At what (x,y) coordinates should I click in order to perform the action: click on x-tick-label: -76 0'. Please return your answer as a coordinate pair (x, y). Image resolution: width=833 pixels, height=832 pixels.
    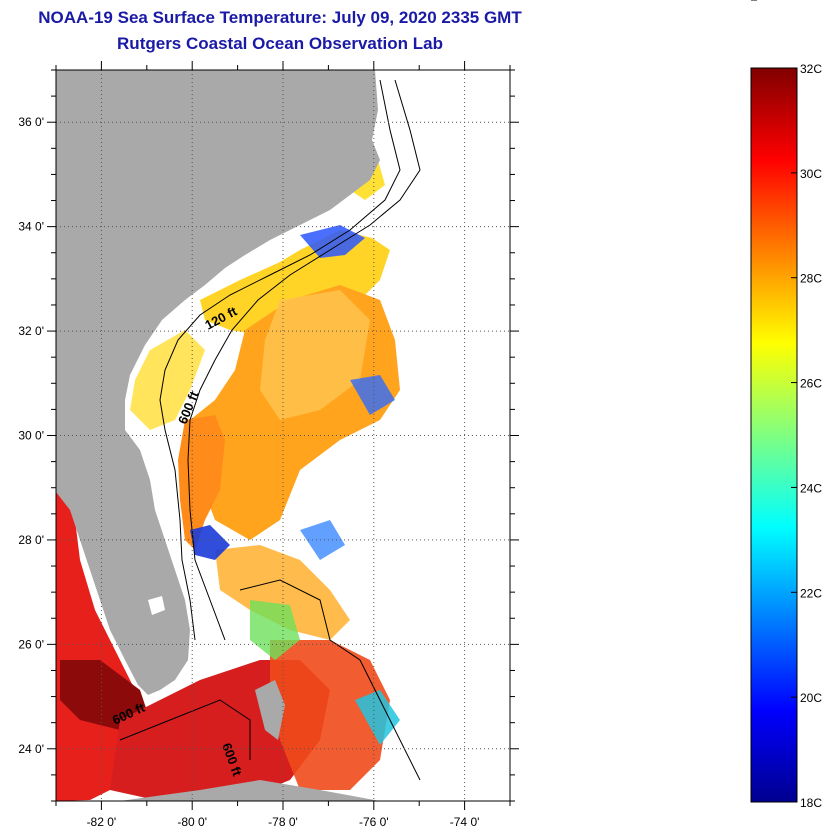
    Looking at the image, I should click on (374, 822).